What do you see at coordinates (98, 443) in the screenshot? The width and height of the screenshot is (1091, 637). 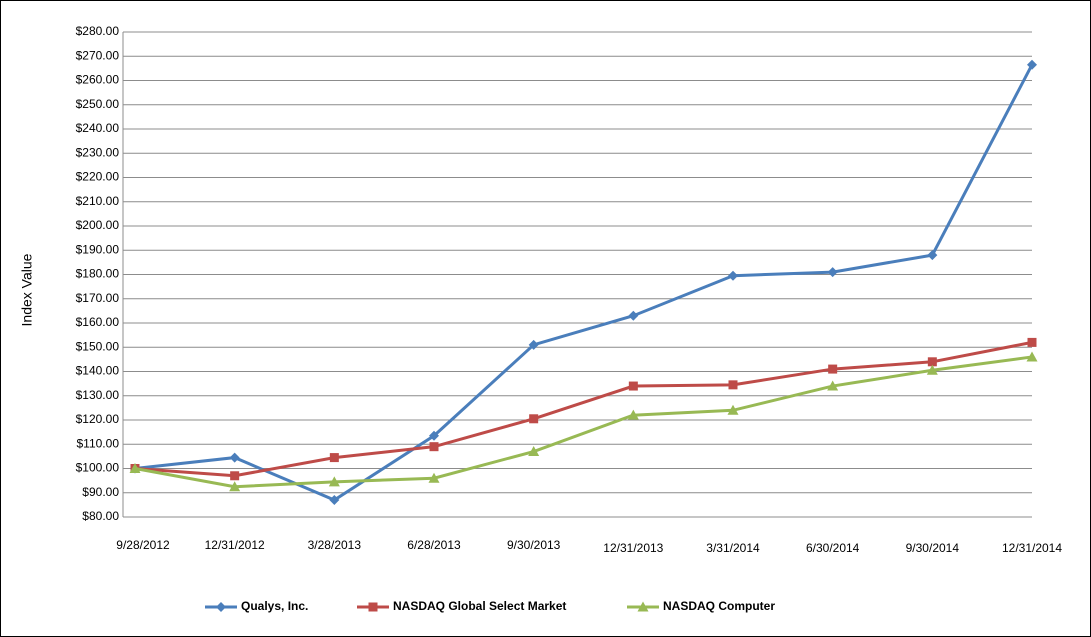 I see `y-tick-label: $110.00` at bounding box center [98, 443].